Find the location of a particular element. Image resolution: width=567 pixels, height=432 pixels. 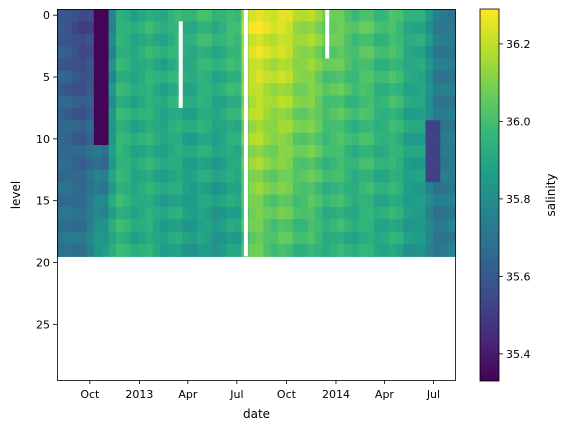

x-tick-label: Apr is located at coordinates (188, 394).